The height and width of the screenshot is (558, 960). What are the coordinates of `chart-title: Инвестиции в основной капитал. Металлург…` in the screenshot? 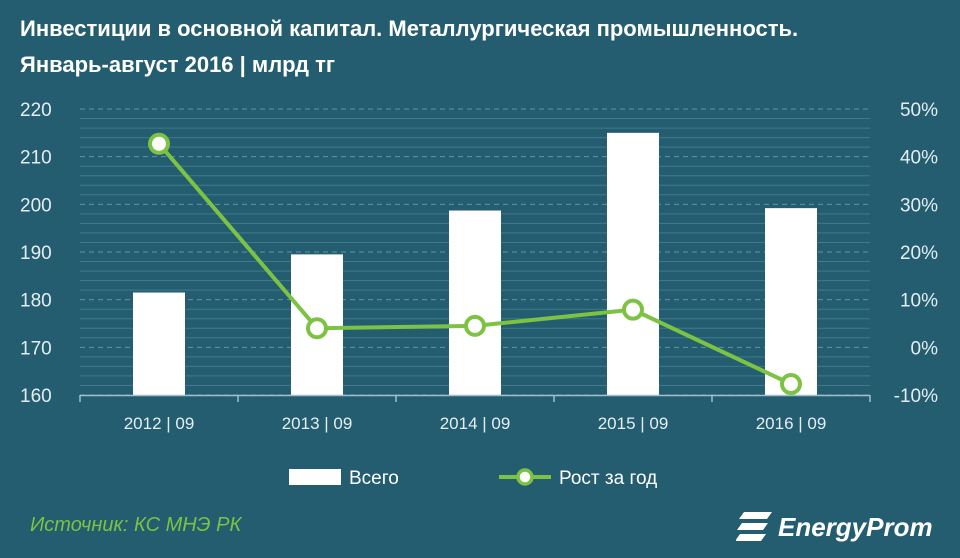 It's located at (409, 28).